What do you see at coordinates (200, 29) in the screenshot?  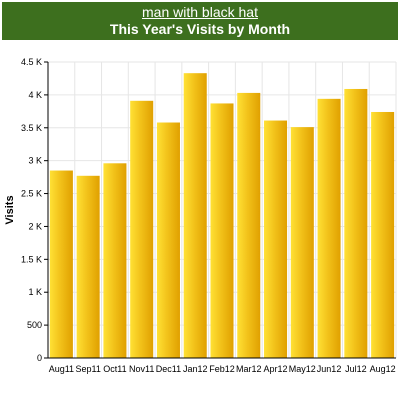 I see `chart-title: This Year's Visits by Month` at bounding box center [200, 29].